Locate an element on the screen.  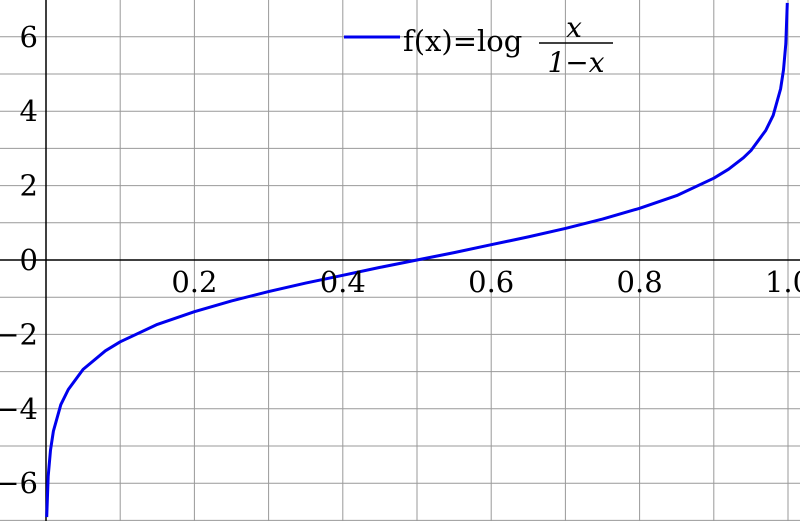
y-tick-label: −4 is located at coordinates (19, 409).